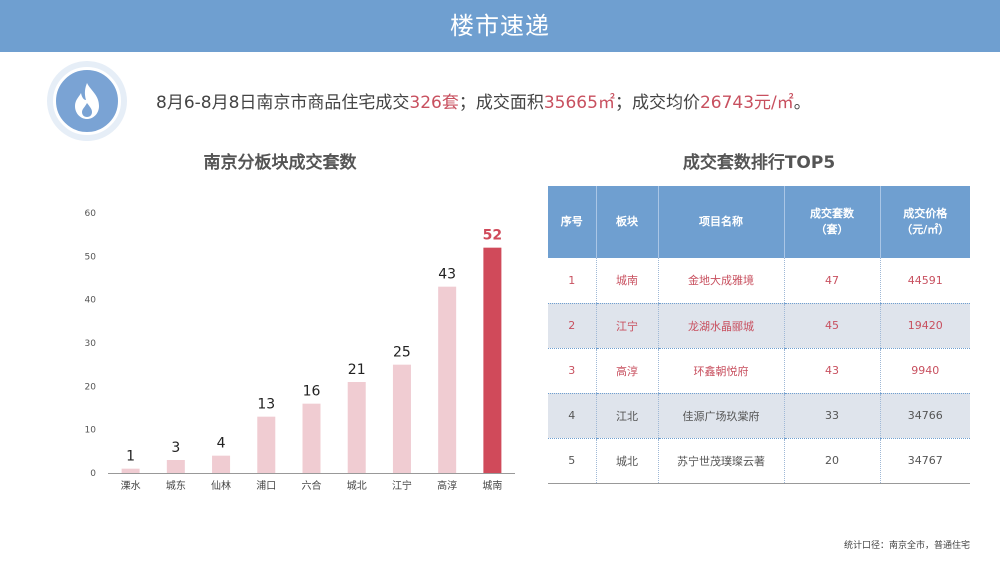 Image resolution: width=1000 pixels, height=563 pixels. Describe the element at coordinates (176, 485) in the screenshot. I see `x-tick-label: 城东` at that location.